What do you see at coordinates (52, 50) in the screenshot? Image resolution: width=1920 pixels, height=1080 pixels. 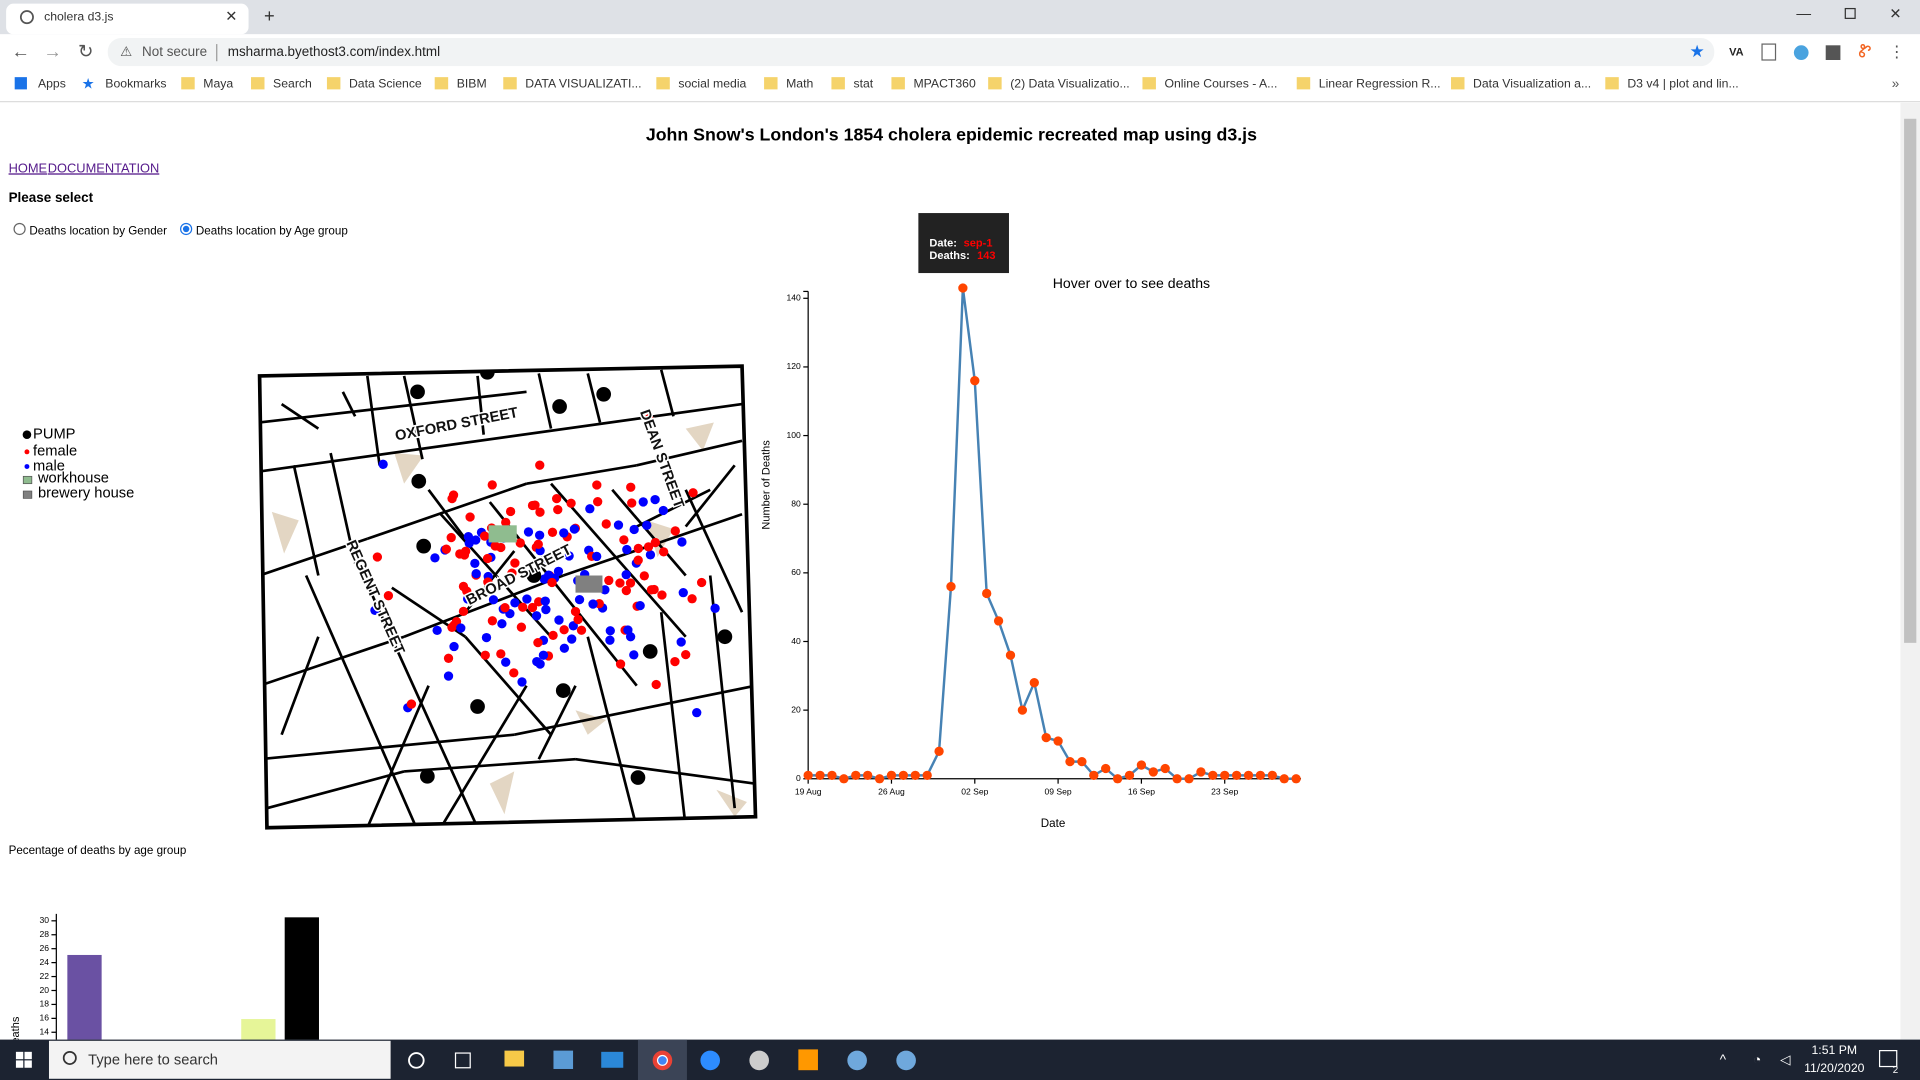 I see `forward-button: →` at bounding box center [52, 50].